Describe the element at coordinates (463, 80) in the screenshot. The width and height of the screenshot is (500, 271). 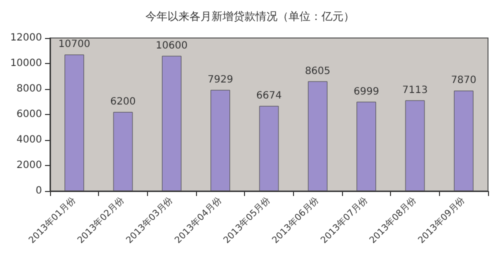
I see `data-label: 7870` at that location.